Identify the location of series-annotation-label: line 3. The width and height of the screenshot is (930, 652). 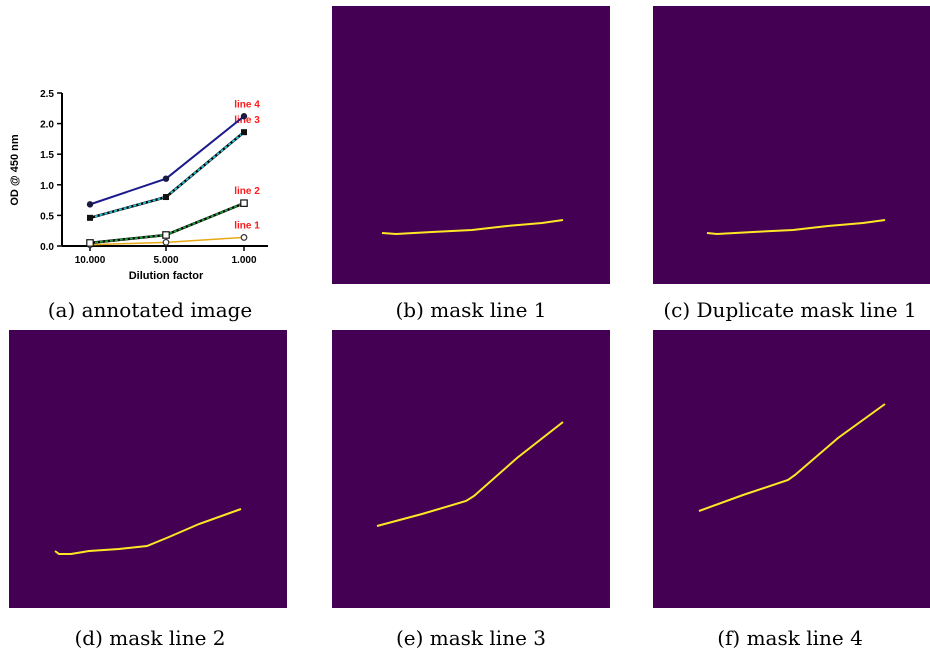
(247, 120).